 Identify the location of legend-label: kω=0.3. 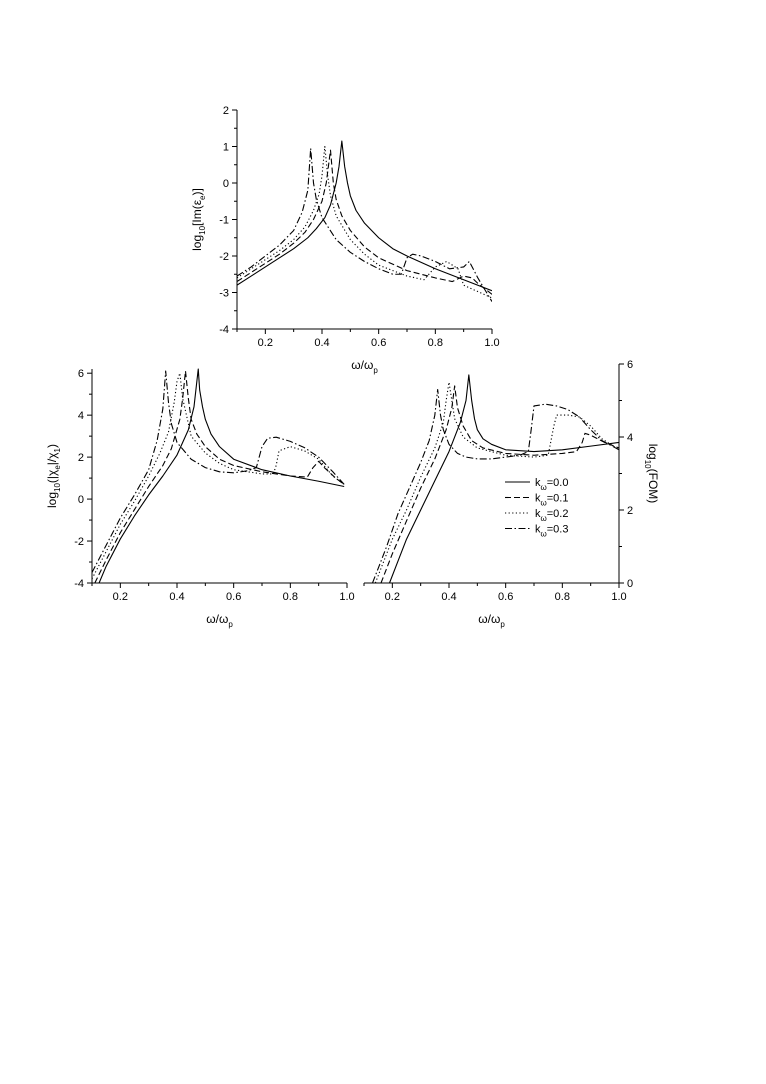
(551, 531).